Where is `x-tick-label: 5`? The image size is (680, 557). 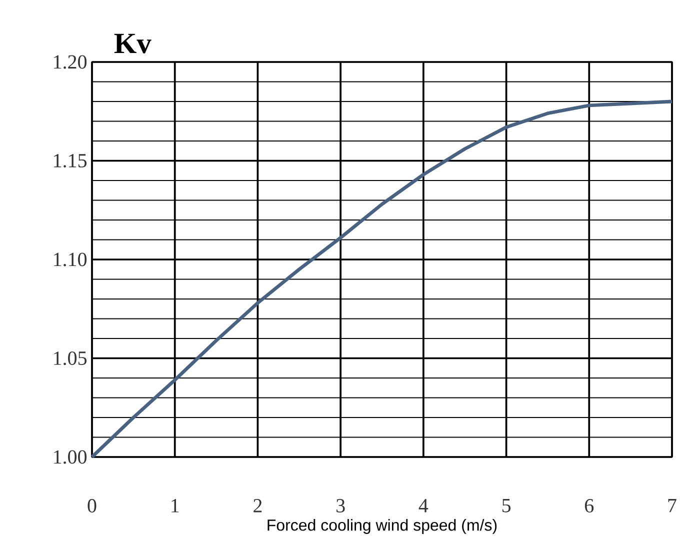
x-tick-label: 5 is located at coordinates (506, 505).